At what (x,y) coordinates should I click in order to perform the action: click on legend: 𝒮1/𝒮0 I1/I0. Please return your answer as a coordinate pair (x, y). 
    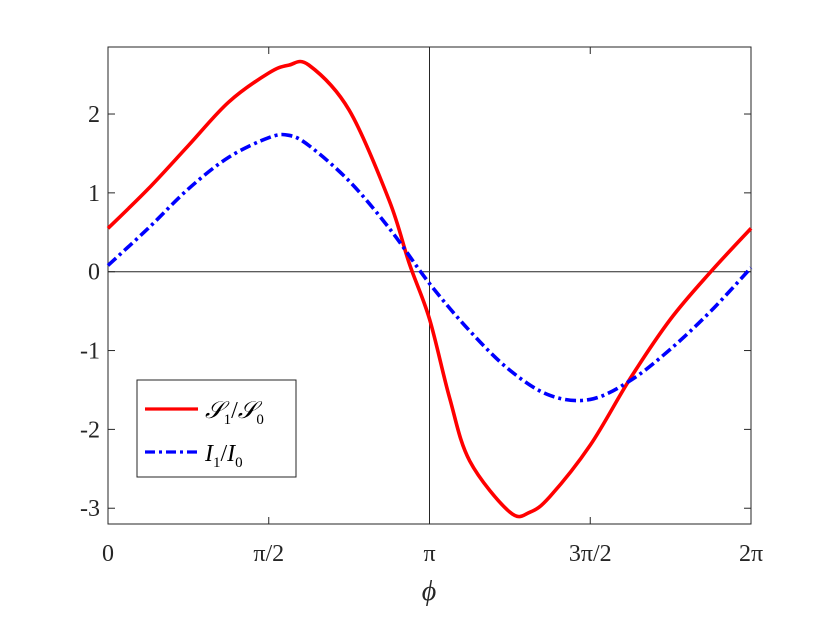
    Looking at the image, I should click on (216, 428).